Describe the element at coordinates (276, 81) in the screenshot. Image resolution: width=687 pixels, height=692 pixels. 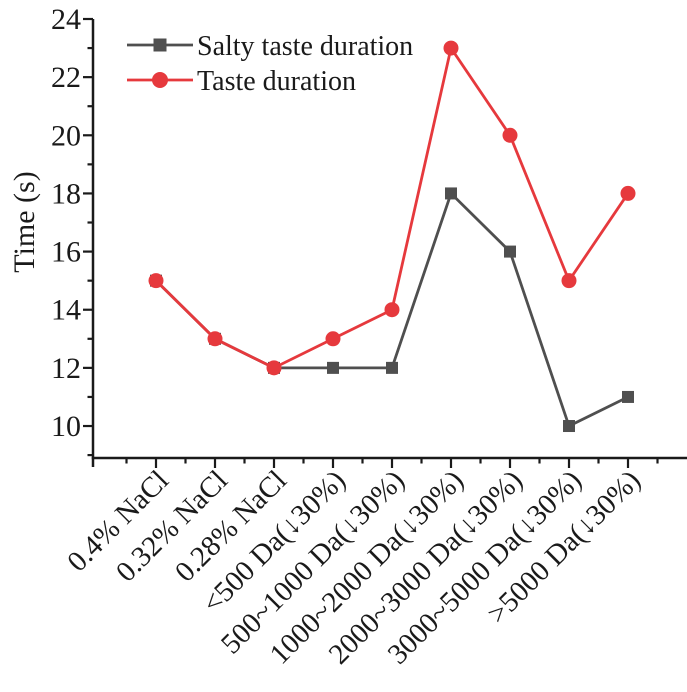
I see `legend-label-taste-duration: Taste duration` at that location.